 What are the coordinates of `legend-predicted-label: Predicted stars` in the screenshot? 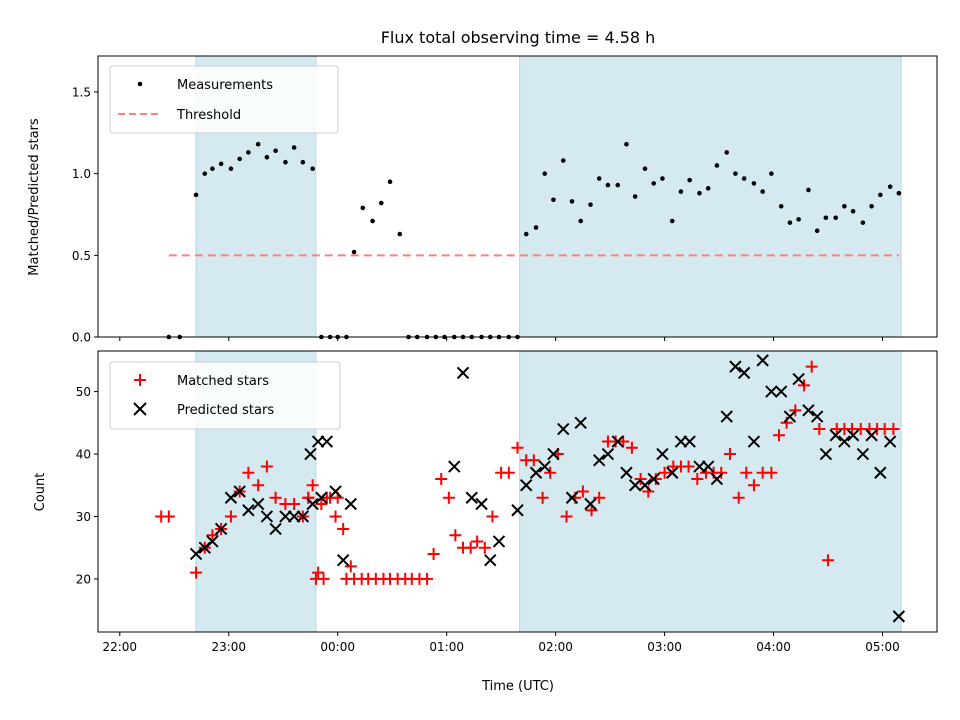 It's located at (225, 410).